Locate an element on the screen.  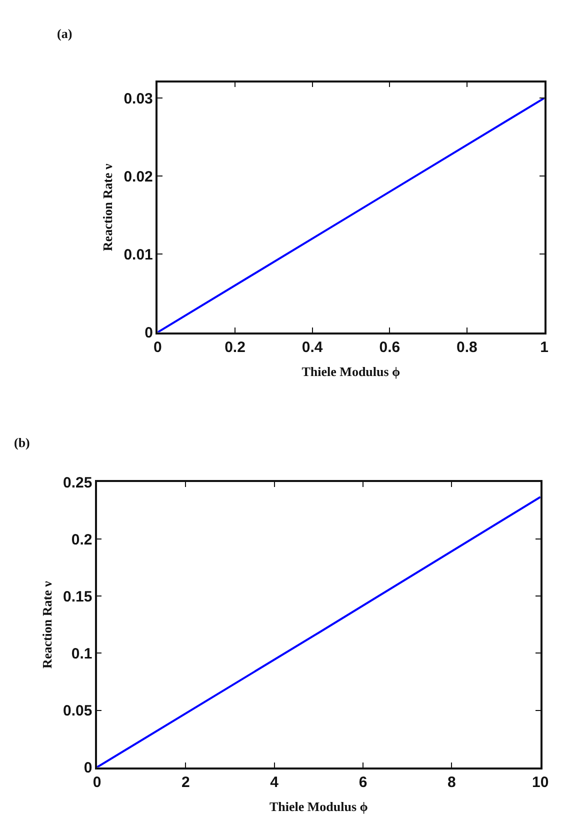
x-tick-label: 6 is located at coordinates (363, 783).